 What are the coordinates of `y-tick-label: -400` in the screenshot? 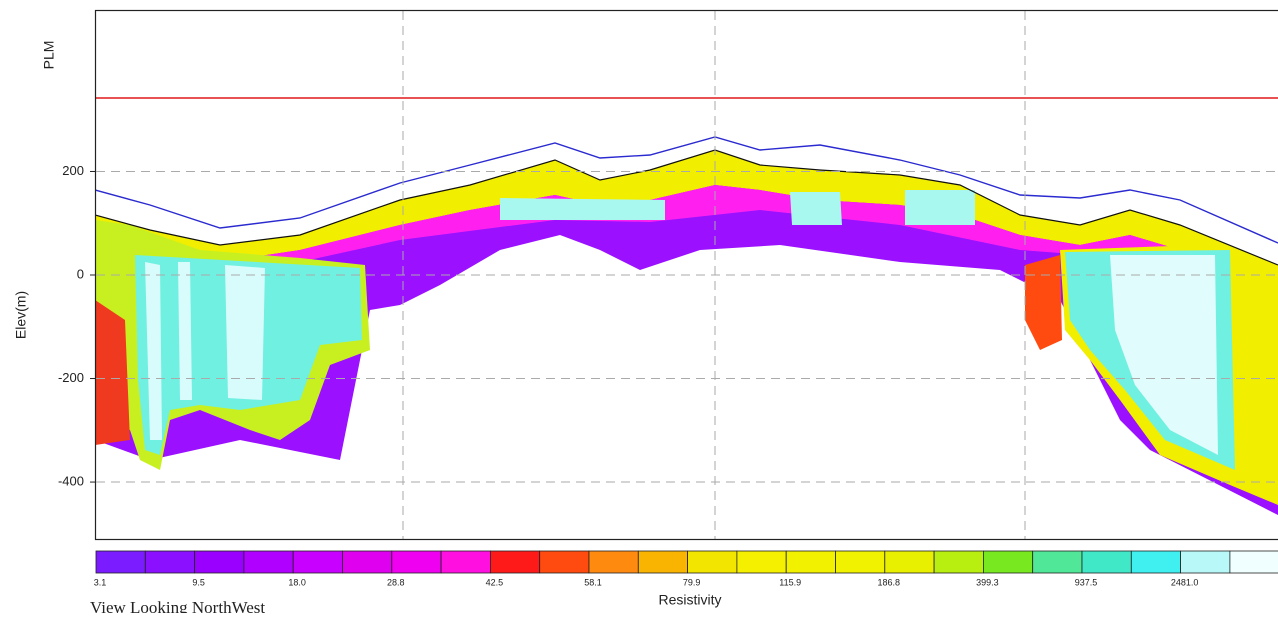 It's located at (71, 480).